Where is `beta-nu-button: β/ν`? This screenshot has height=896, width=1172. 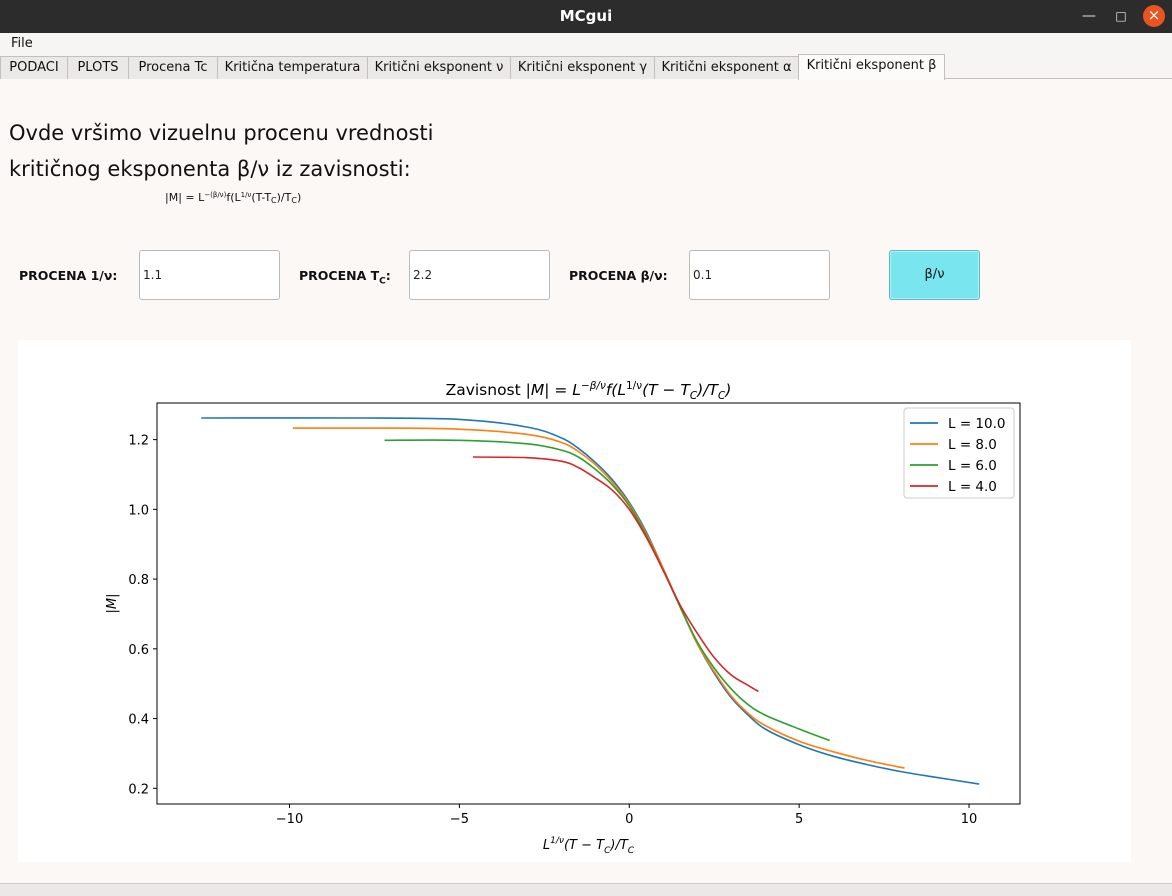 beta-nu-button: β/ν is located at coordinates (934, 275).